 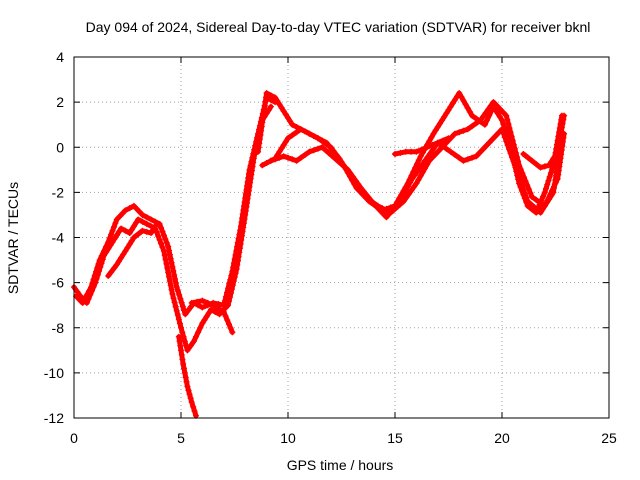 What do you see at coordinates (58, 238) in the screenshot?
I see `y-tick-label: -4` at bounding box center [58, 238].